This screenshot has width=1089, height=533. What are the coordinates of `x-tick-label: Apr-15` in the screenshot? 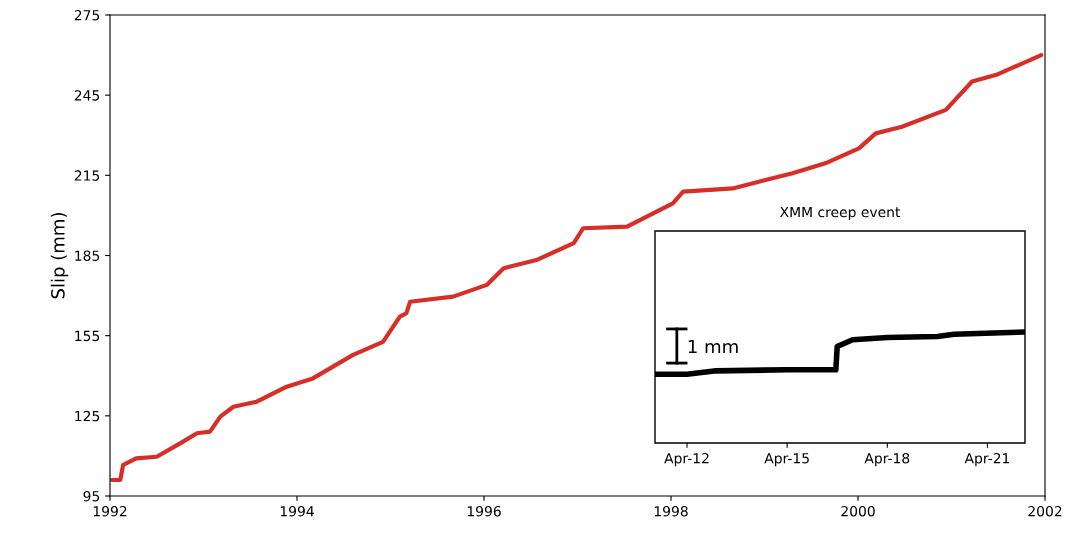 It's located at (786, 460).